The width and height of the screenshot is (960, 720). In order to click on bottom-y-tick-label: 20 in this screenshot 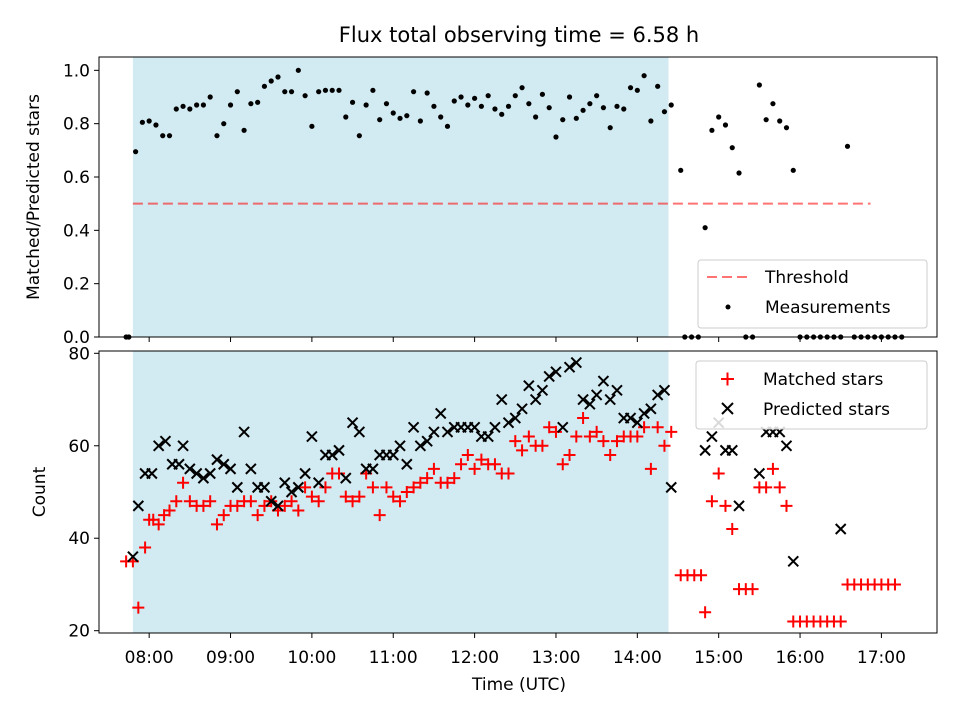, I will do `click(79, 632)`.